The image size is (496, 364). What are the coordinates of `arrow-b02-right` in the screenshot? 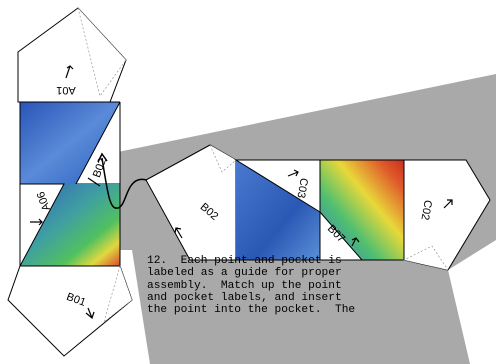 It's located at (178, 233).